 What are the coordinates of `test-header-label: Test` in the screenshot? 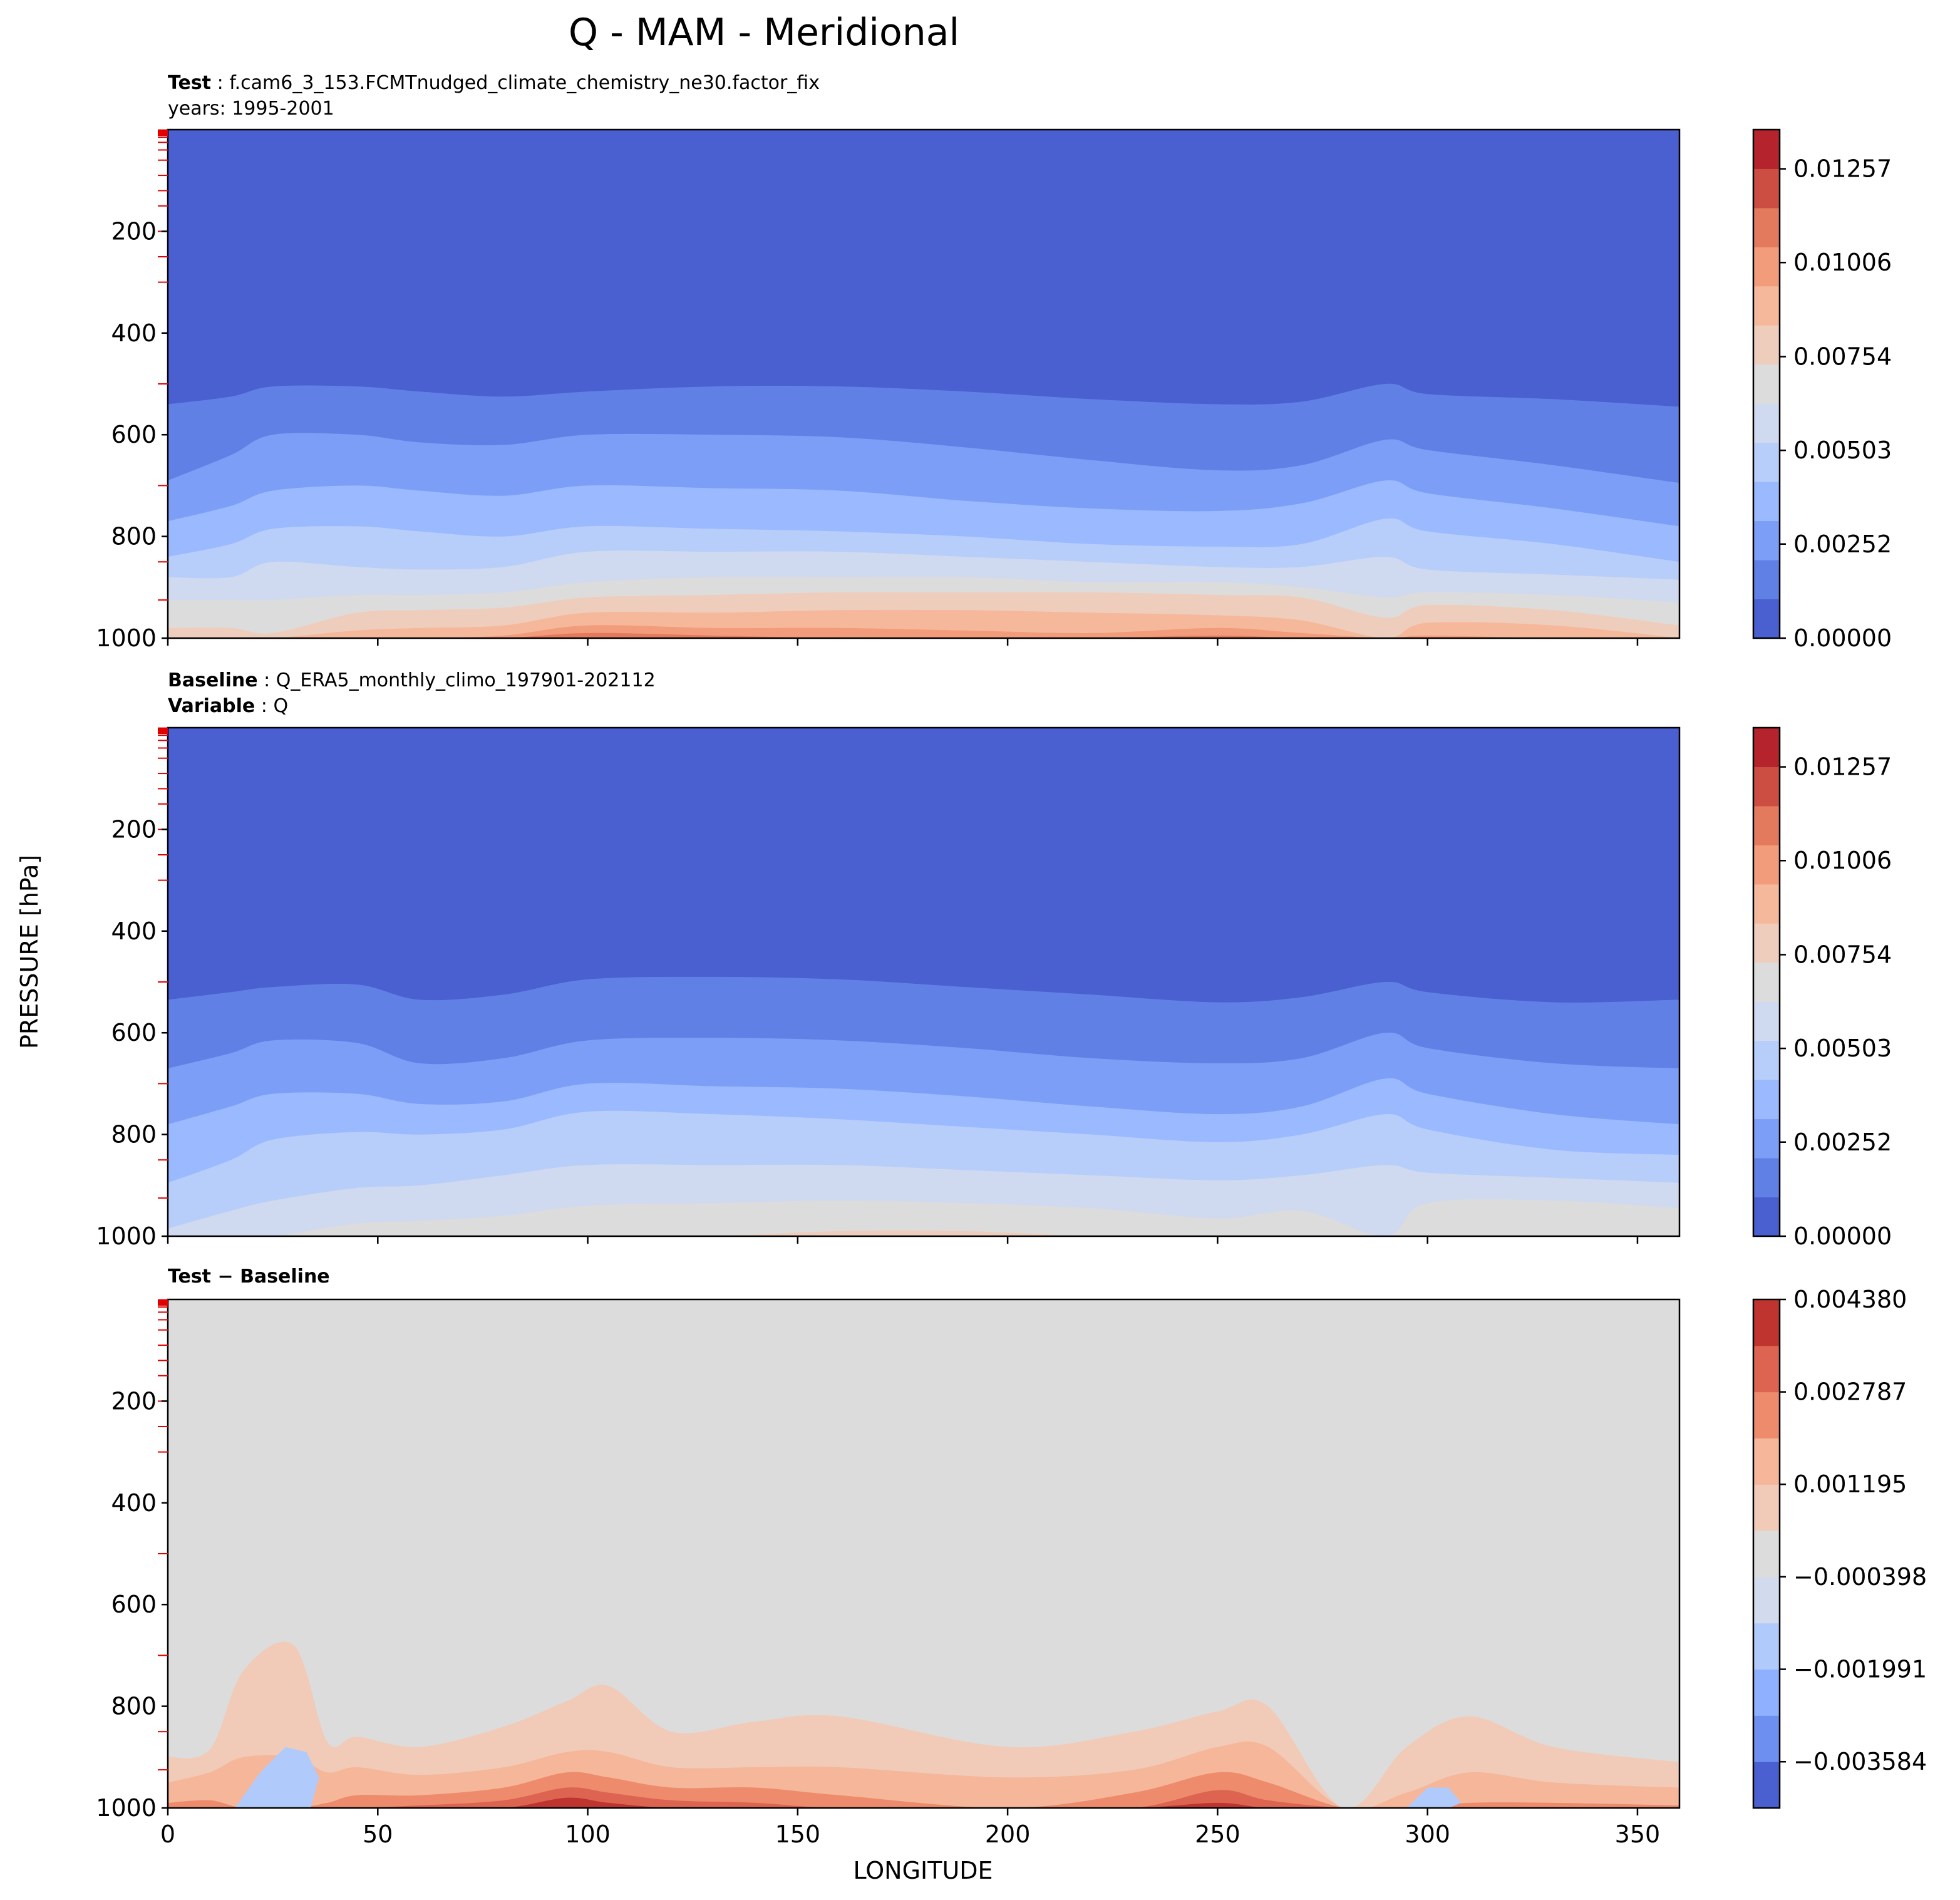 It's located at (189, 83).